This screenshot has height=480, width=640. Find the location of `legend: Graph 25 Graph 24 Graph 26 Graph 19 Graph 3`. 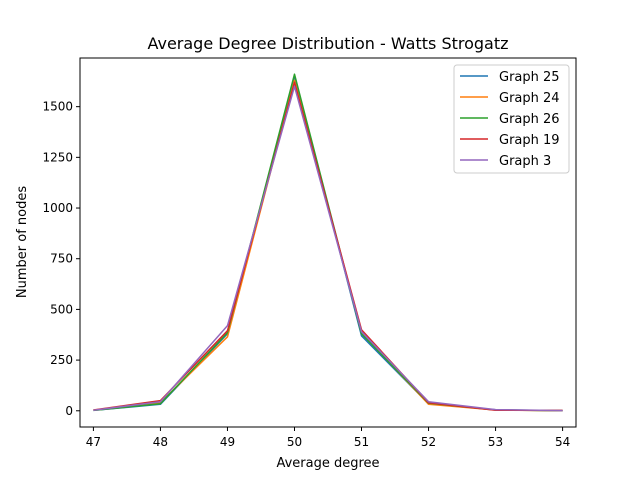

legend: Graph 25 Graph 24 Graph 26 Graph 19 Graph 3 is located at coordinates (511, 119).